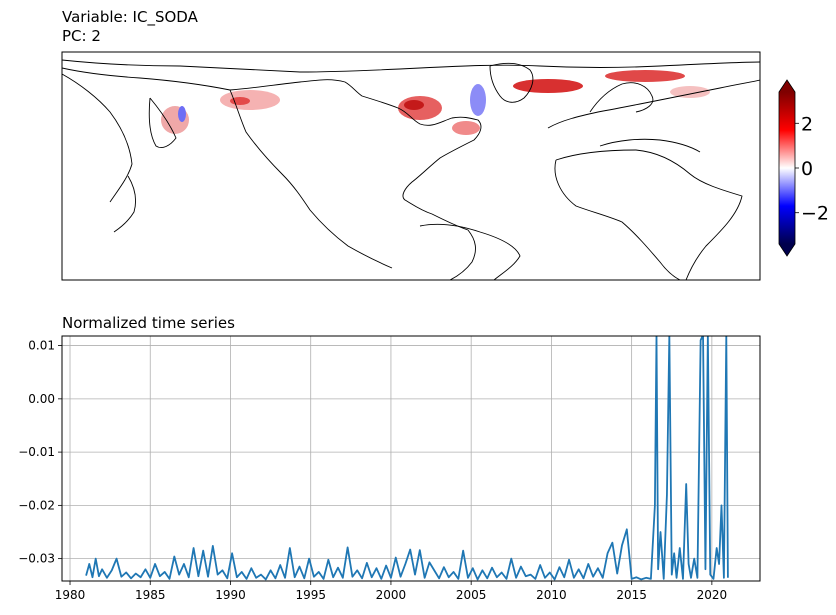  I want to click on colorbar: −2 0 2, so click(803, 168).